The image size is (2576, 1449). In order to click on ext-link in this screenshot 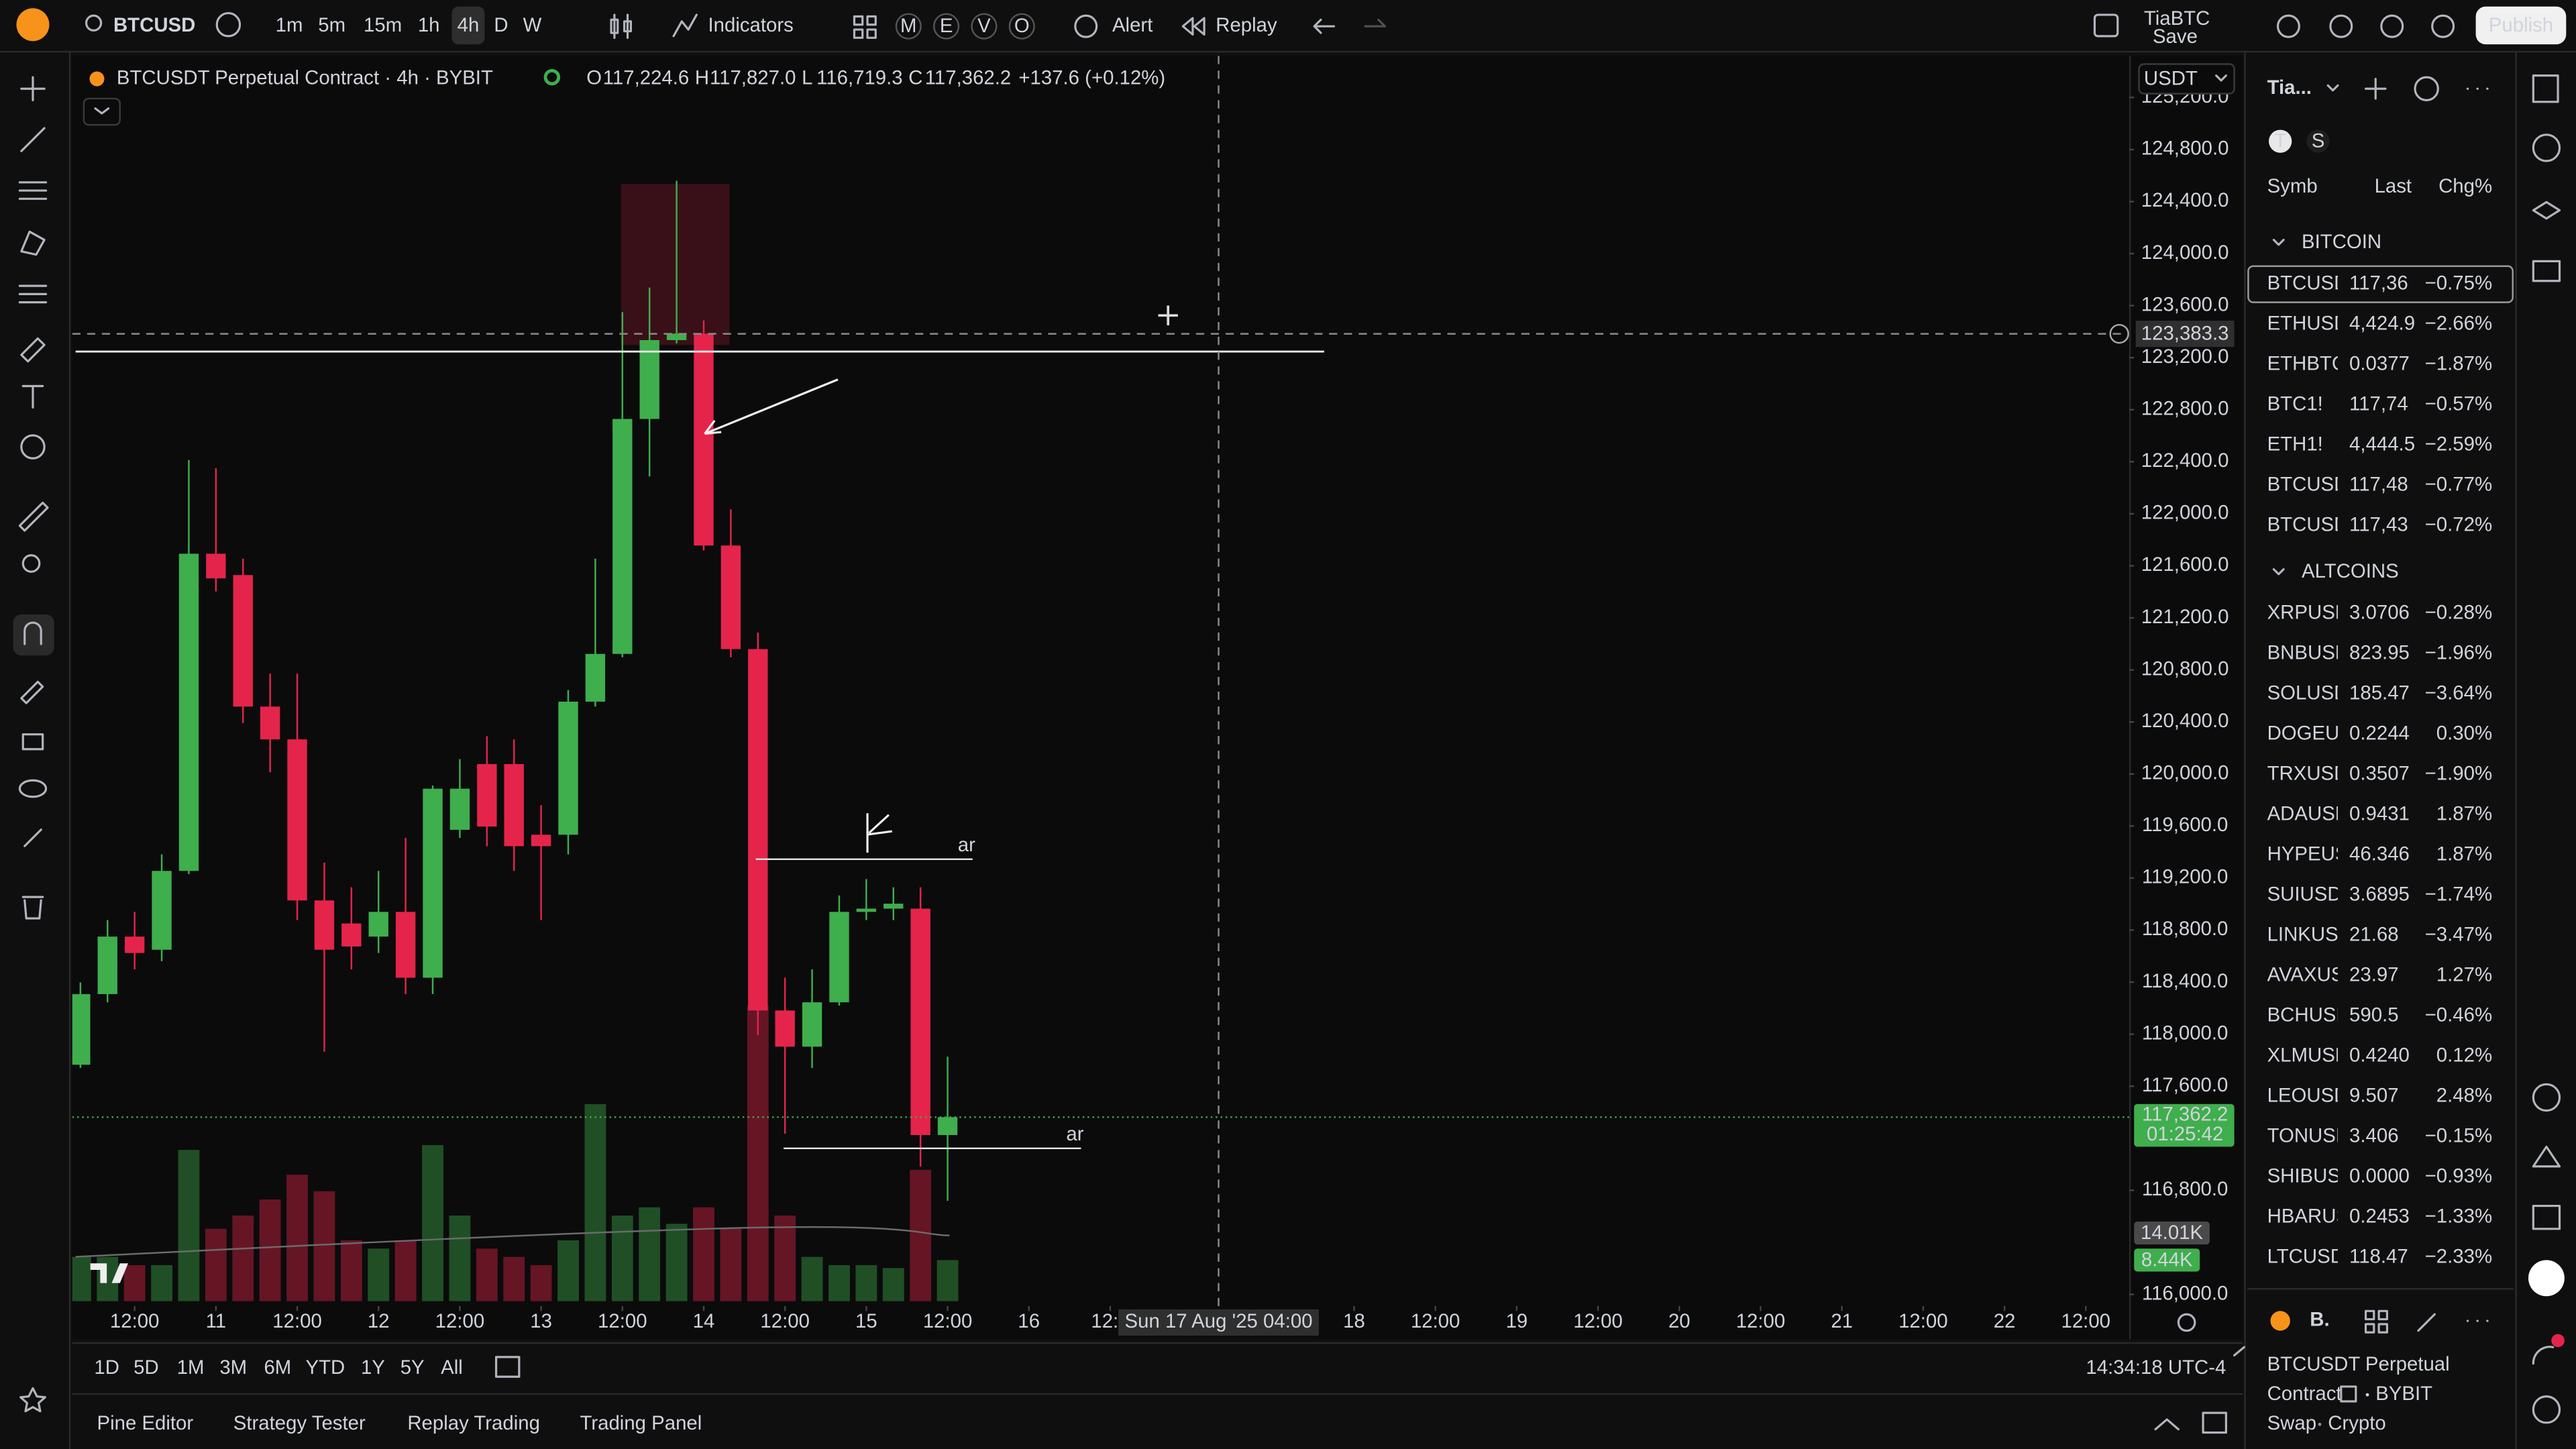, I will do `click(2348, 1394)`.